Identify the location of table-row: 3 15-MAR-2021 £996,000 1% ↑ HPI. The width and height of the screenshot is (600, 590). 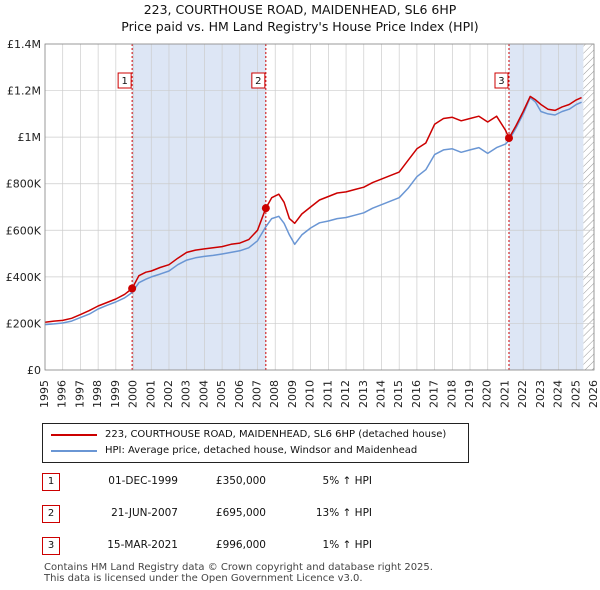
(242, 546).